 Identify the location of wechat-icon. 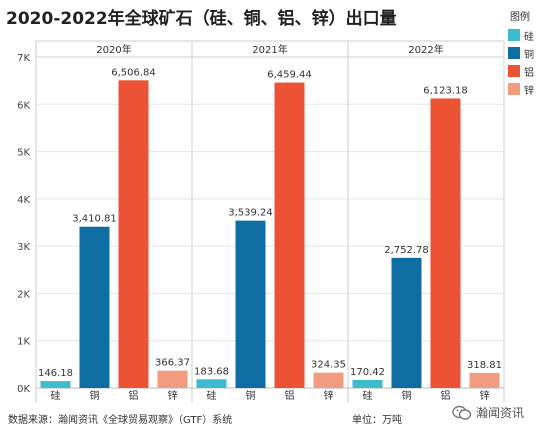
(462, 412).